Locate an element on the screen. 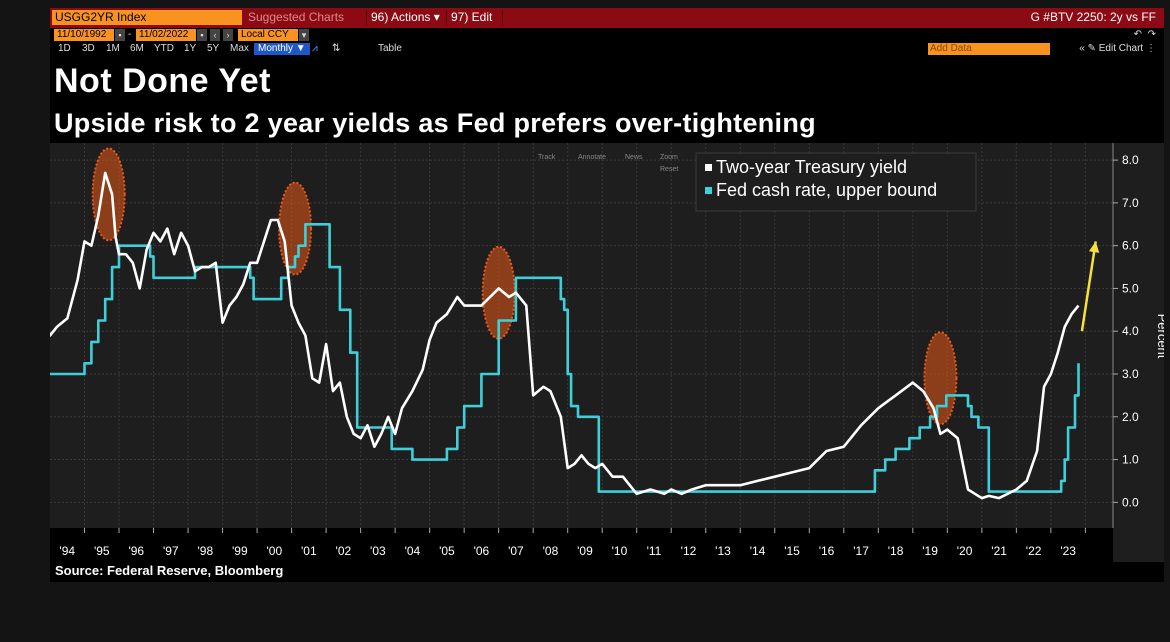 The image size is (1170, 642). range-button: 5Y is located at coordinates (213, 48).